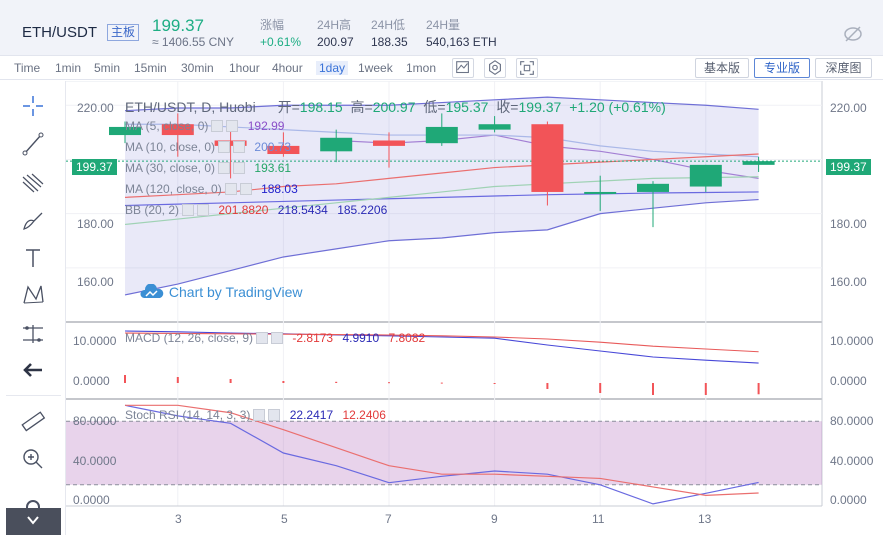 The height and width of the screenshot is (535, 883). I want to click on view-basic-button: 基本版, so click(722, 68).